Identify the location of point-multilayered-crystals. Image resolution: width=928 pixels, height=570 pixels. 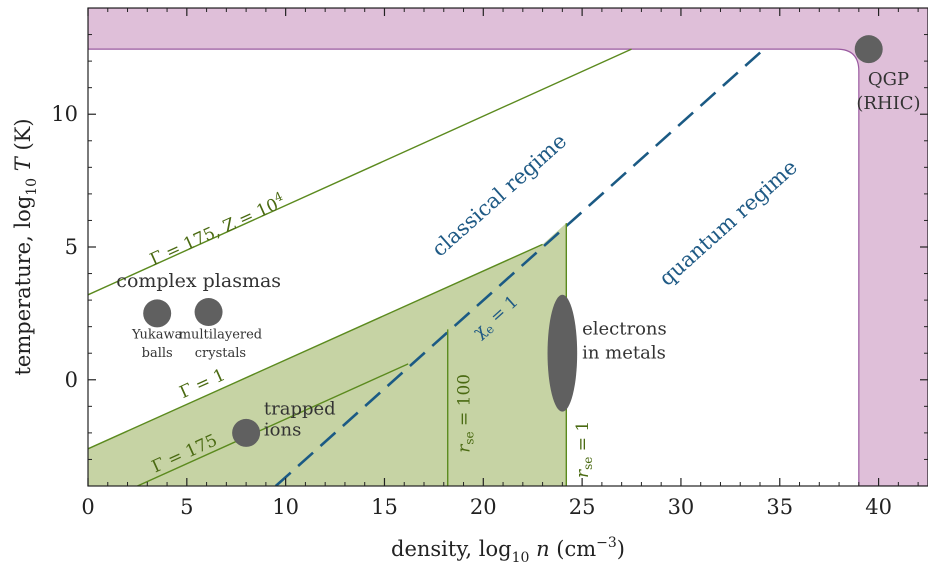
(208, 312).